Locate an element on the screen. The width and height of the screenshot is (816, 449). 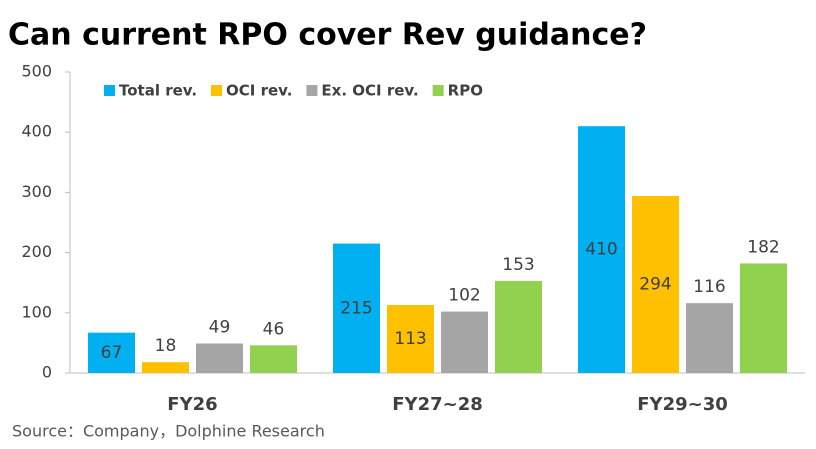
data-label: 18 is located at coordinates (166, 346).